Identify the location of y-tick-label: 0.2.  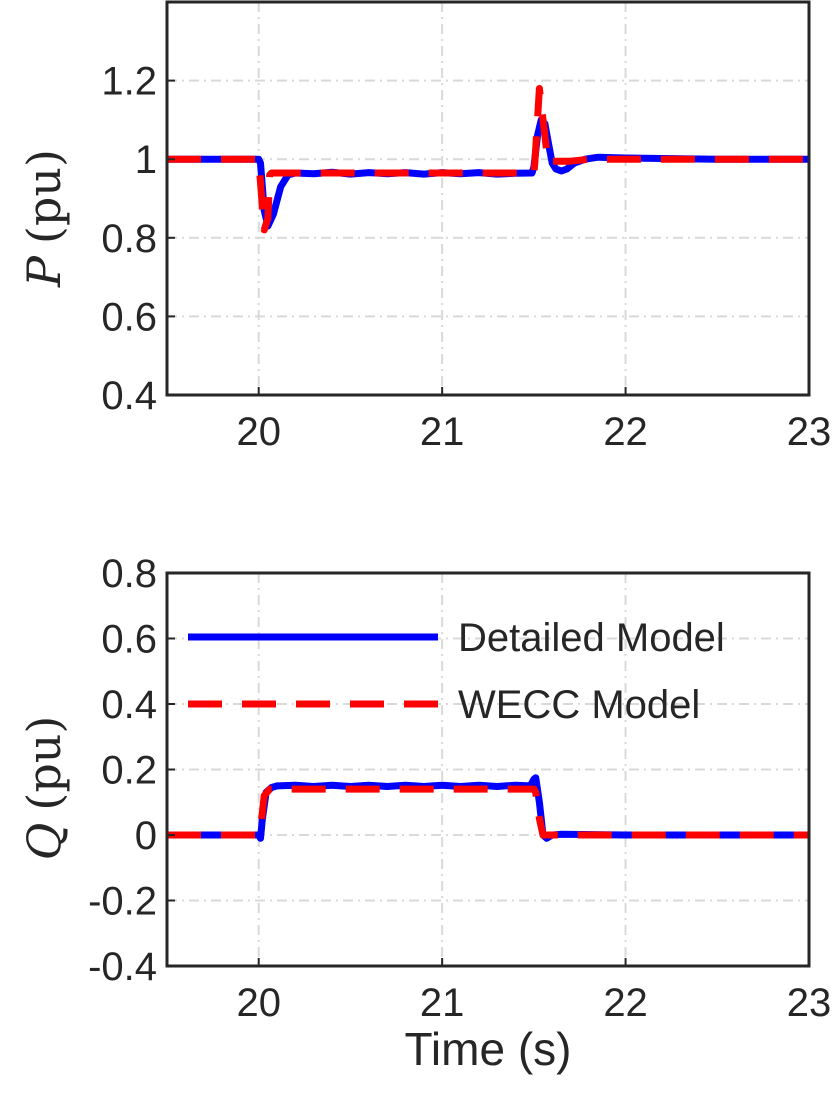
(129, 771).